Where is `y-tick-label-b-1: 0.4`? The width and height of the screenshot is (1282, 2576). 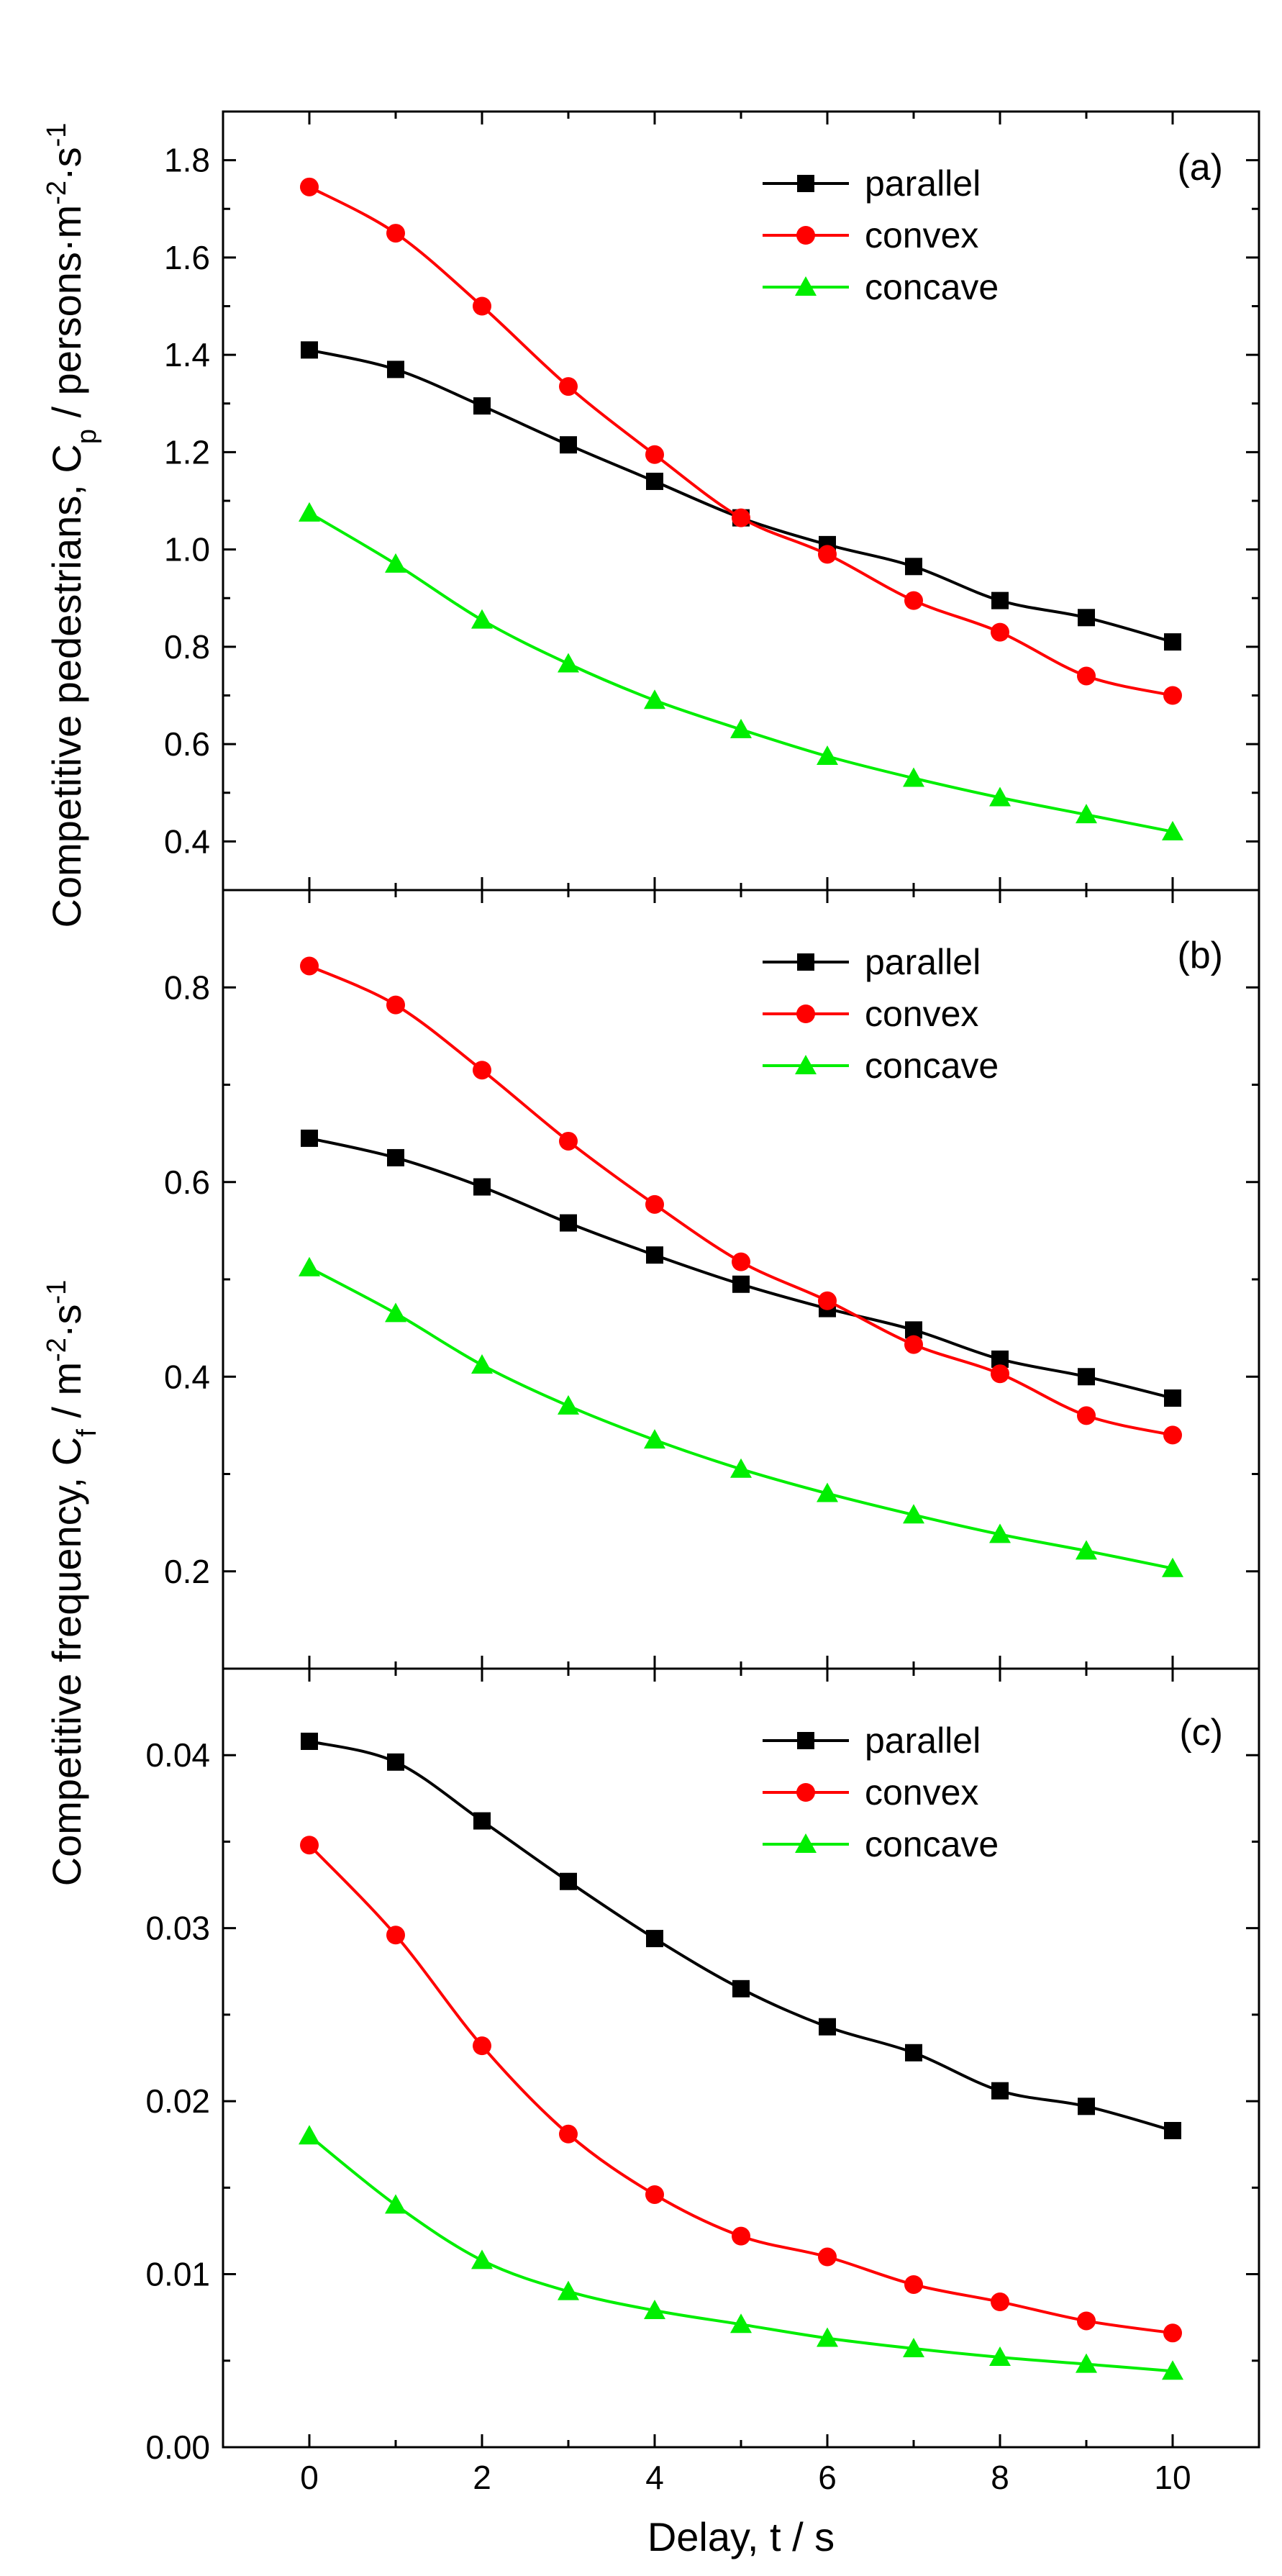
y-tick-label-b-1: 0.4 is located at coordinates (187, 1376).